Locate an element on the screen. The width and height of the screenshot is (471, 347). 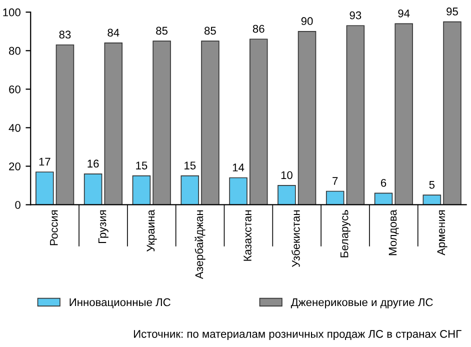
x-tick-label: Армения is located at coordinates (442, 233).